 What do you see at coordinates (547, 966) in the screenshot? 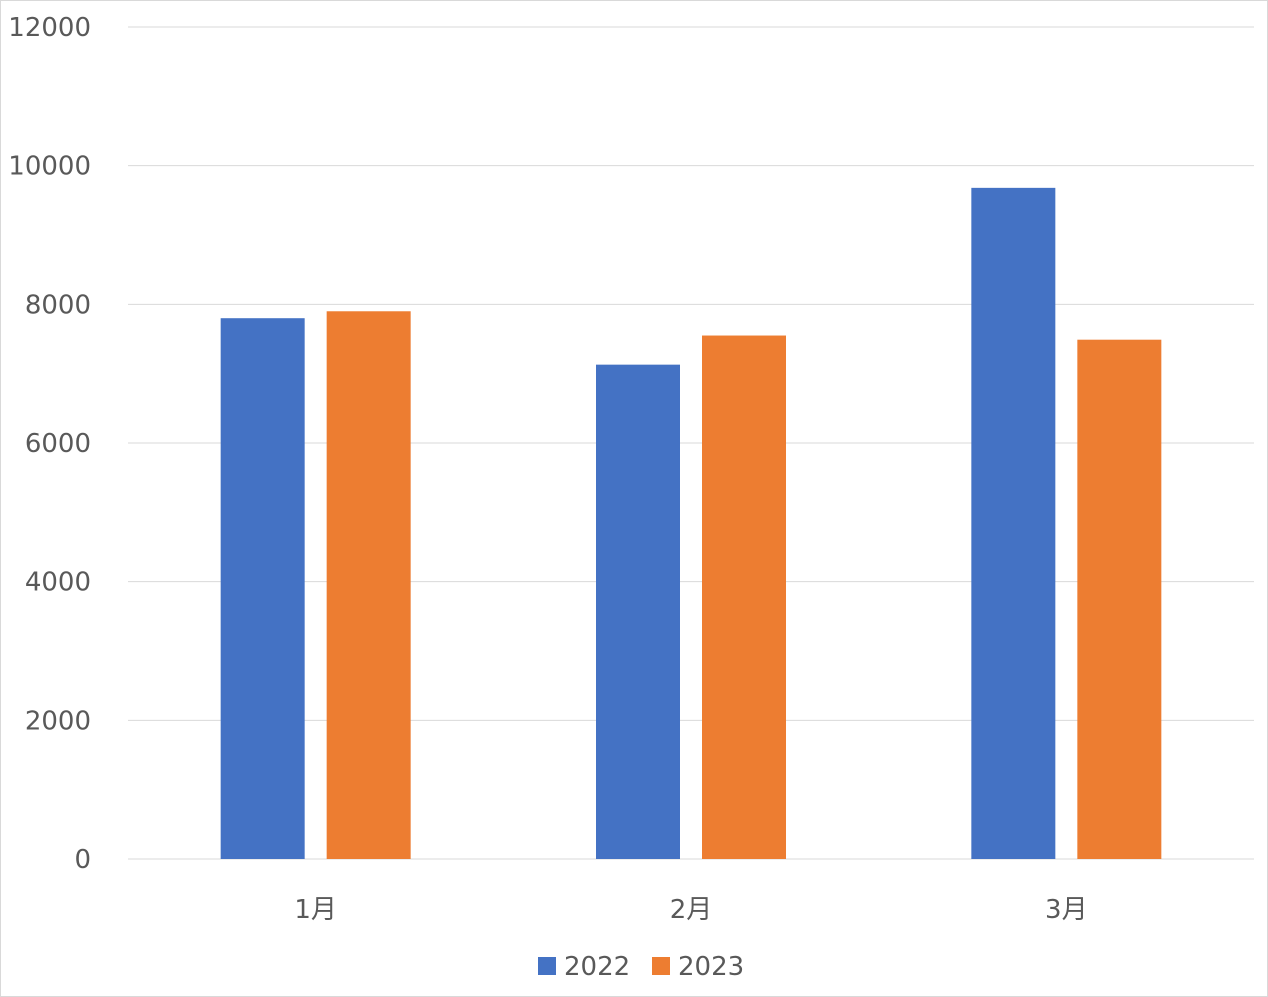
I see `legend-swatch-2022` at bounding box center [547, 966].